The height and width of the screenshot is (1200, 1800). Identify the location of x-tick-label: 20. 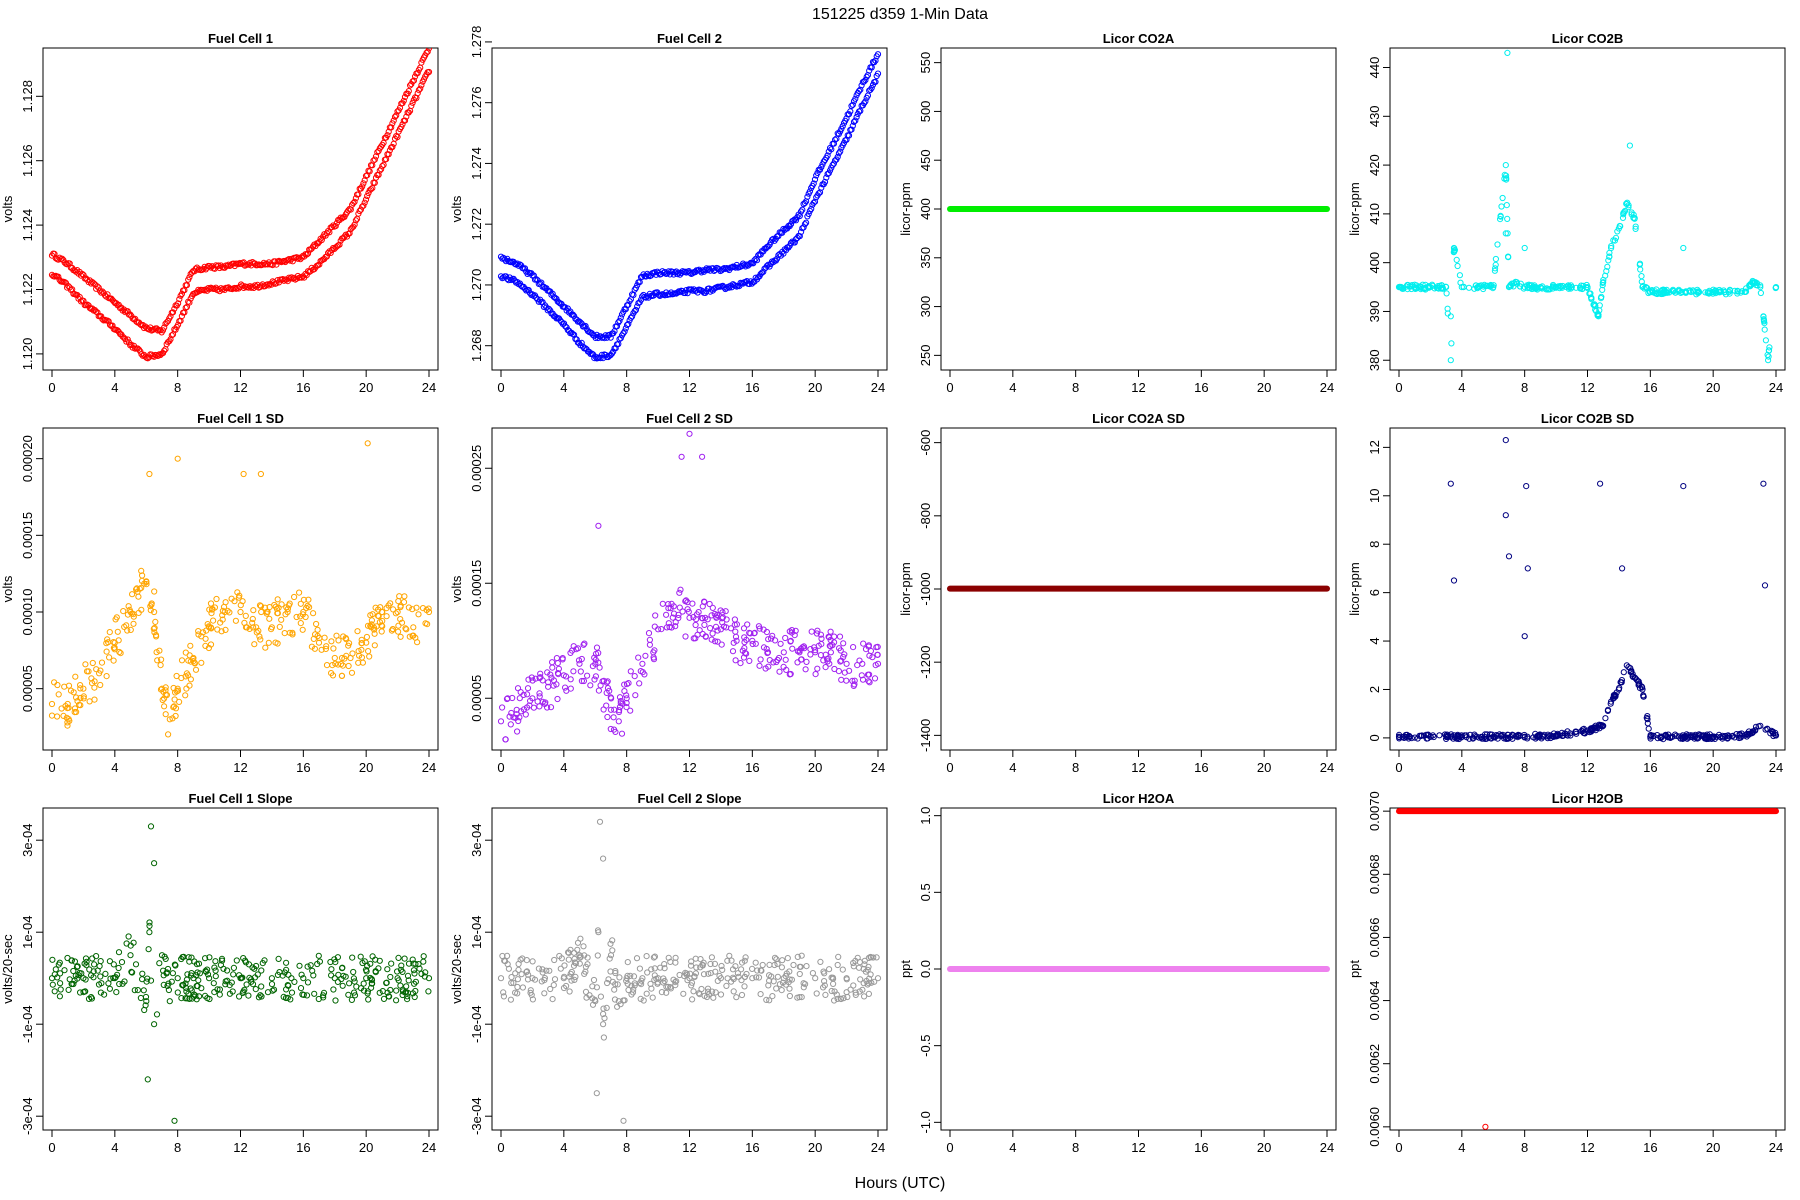
(366, 767).